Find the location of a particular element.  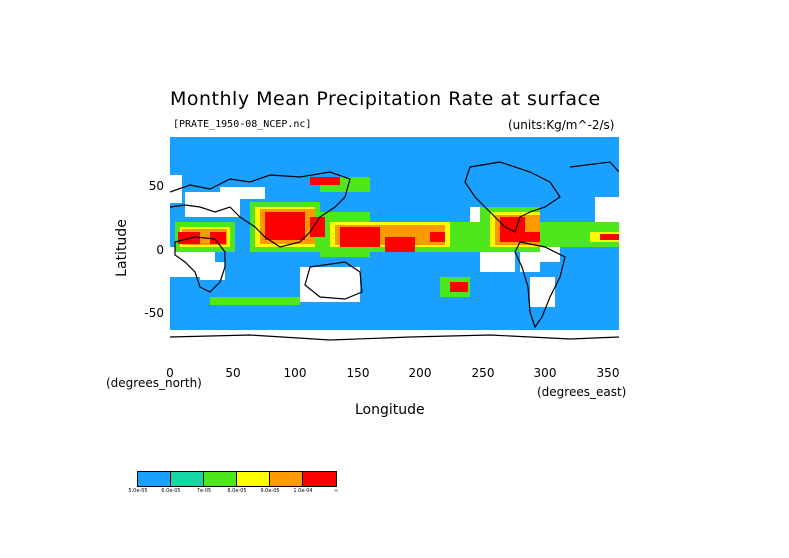

color-legend-label: 6.0e-05 is located at coordinates (171, 491).